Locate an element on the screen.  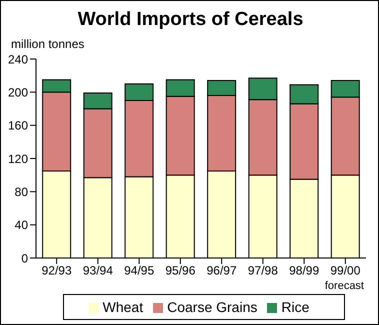
text: forecast is located at coordinates (344, 286).